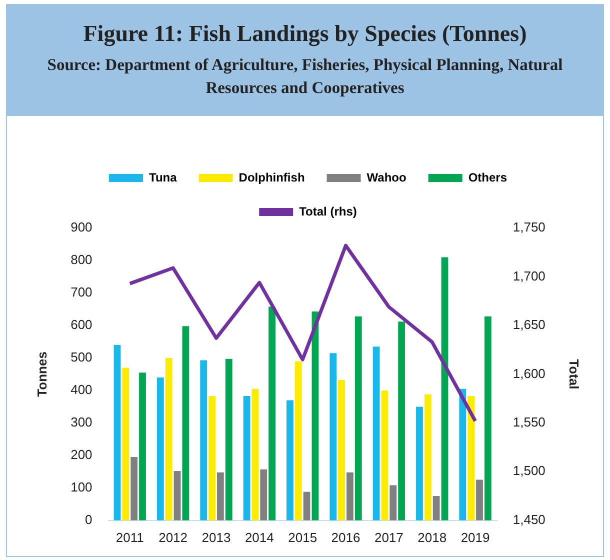 Image resolution: width=610 pixels, height=560 pixels. Describe the element at coordinates (305, 34) in the screenshot. I see `chart-title: Figure 11: Fish Landings by Species (Tonnes)` at that location.